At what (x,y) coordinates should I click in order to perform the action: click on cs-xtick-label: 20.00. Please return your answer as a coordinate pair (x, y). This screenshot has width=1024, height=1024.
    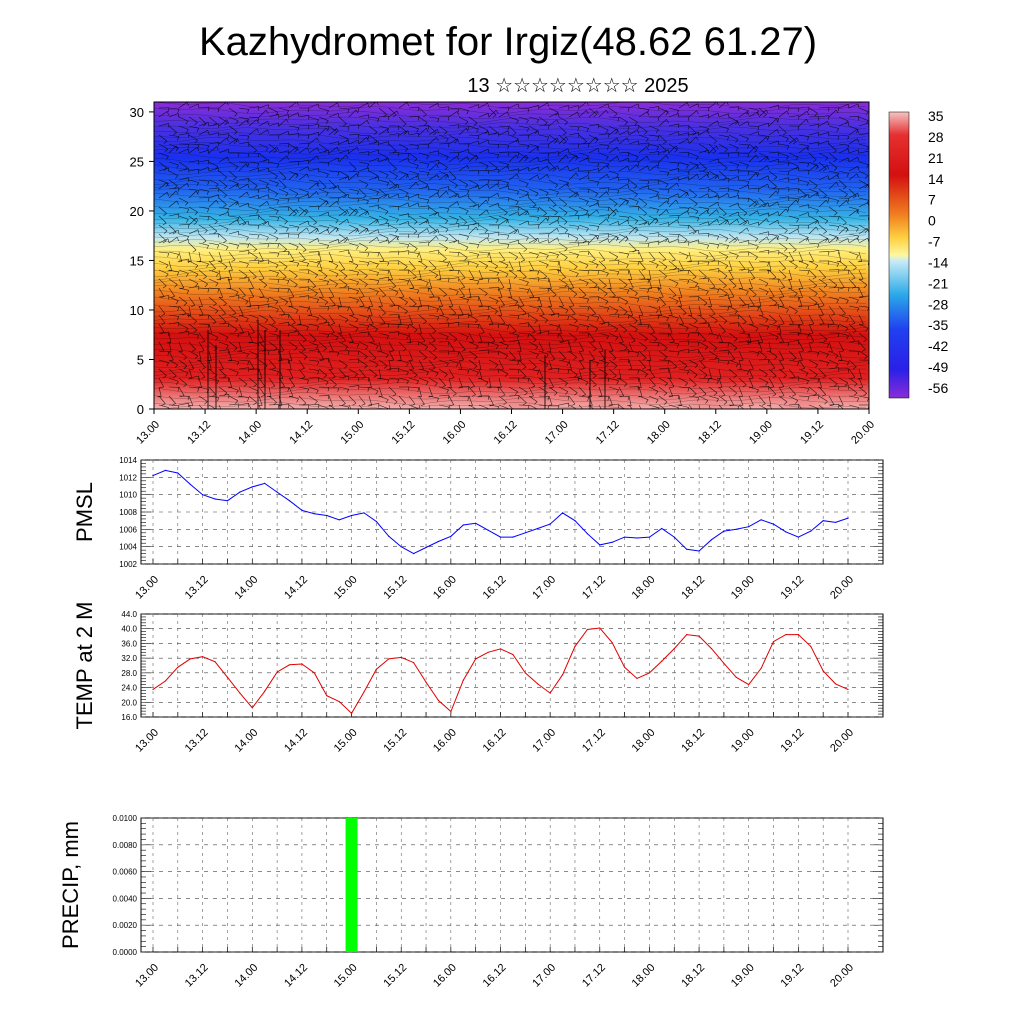
    Looking at the image, I should click on (863, 433).